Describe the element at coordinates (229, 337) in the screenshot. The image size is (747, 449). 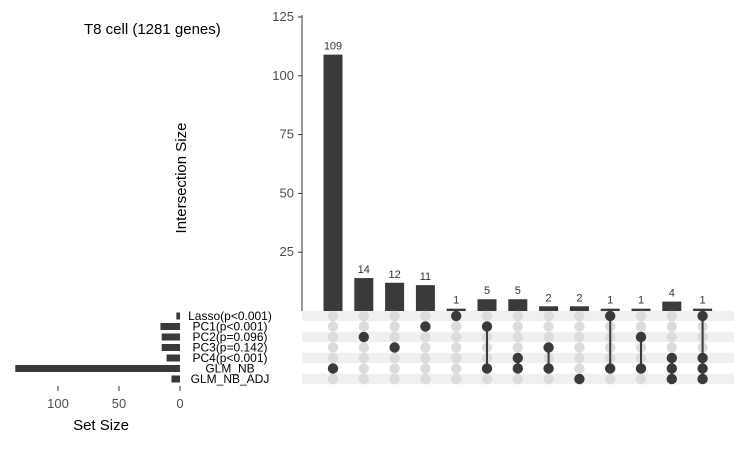
I see `set-label: PC2(p=0.096)` at that location.